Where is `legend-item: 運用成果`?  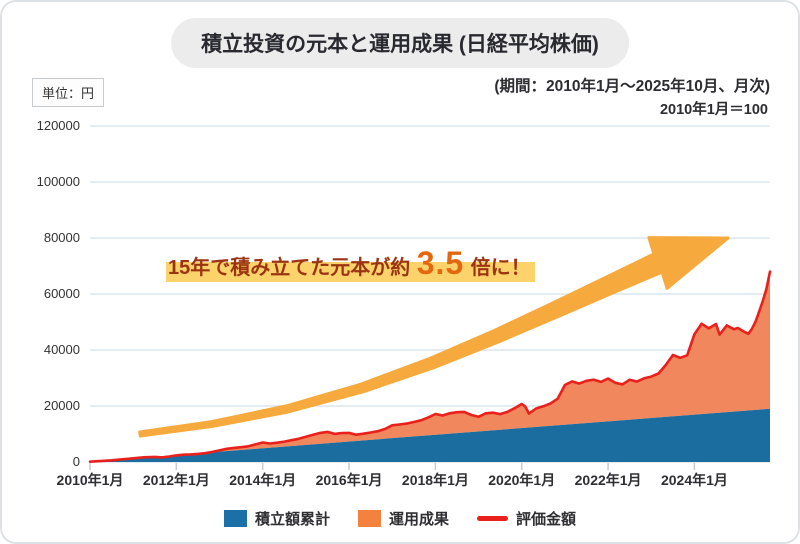 legend-item: 運用成果 is located at coordinates (403, 518).